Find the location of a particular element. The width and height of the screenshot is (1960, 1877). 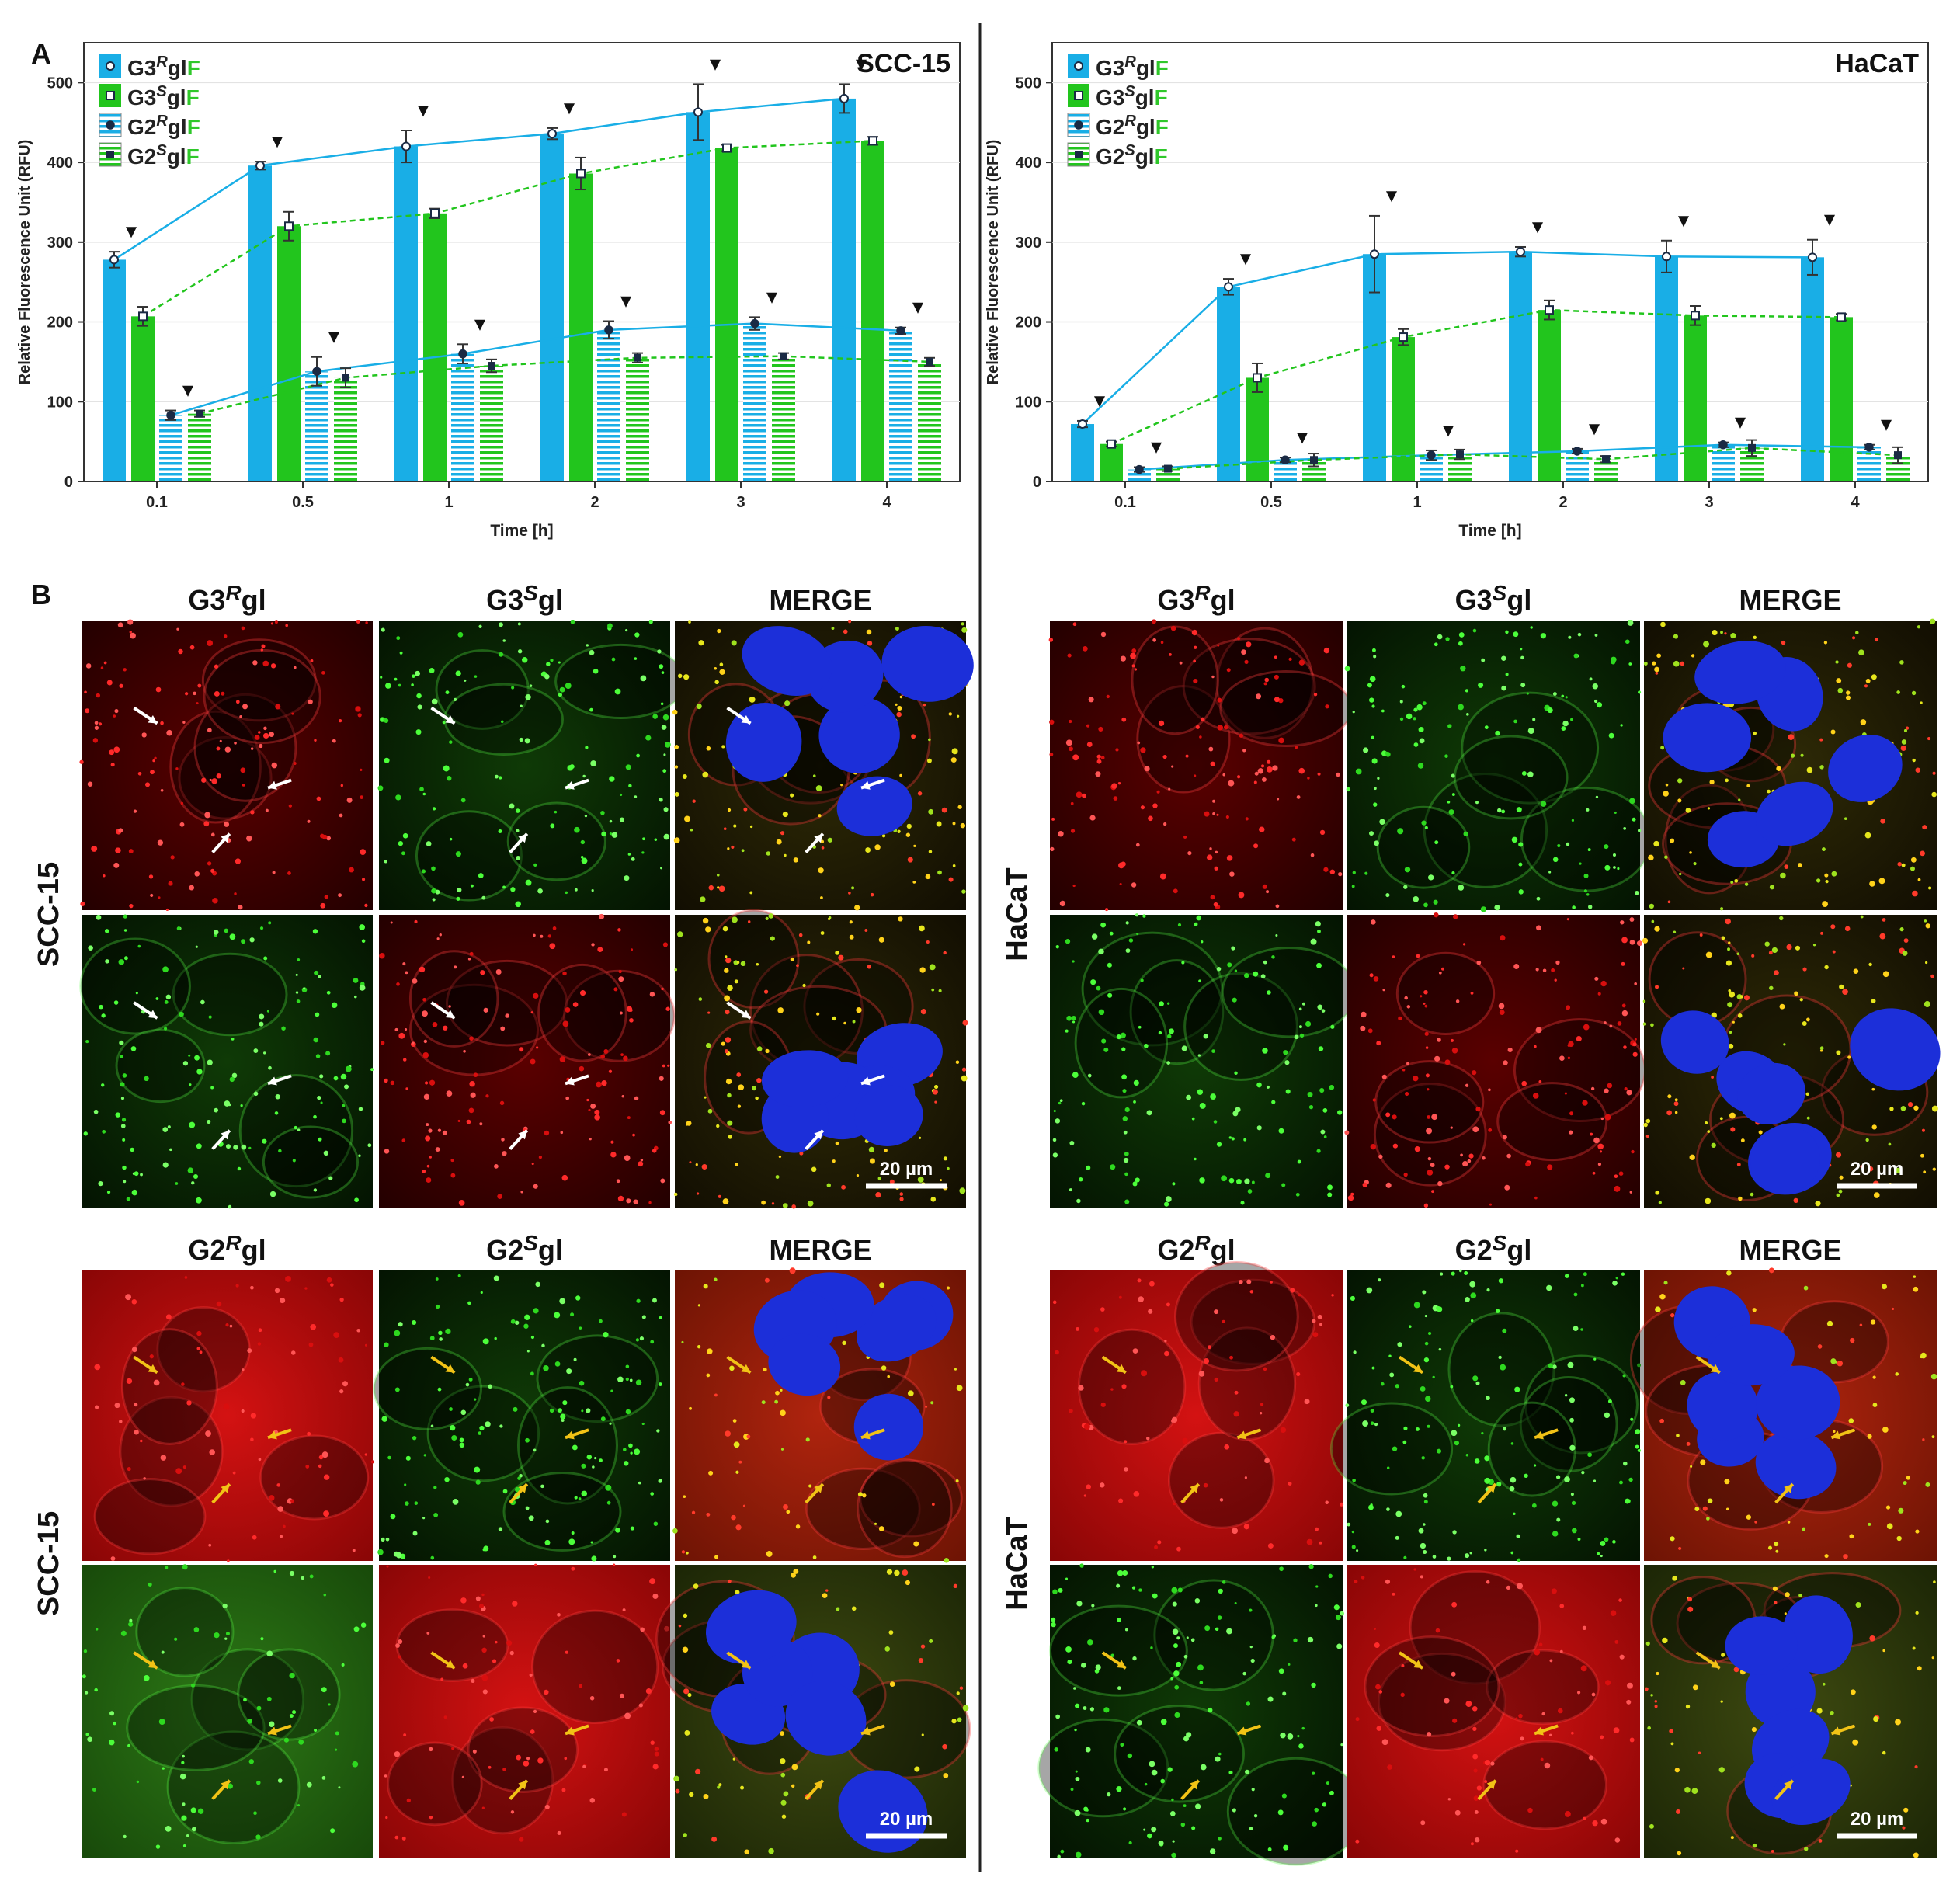

cell-outline is located at coordinates (1236, 1316).